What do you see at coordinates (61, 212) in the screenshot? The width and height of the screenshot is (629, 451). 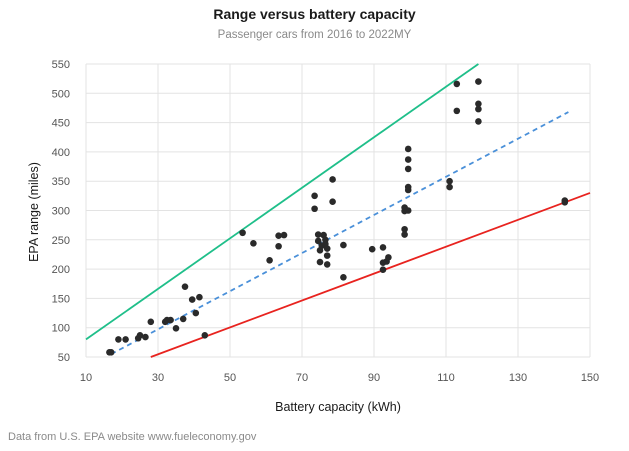 I see `y-tick-label: 300` at bounding box center [61, 212].